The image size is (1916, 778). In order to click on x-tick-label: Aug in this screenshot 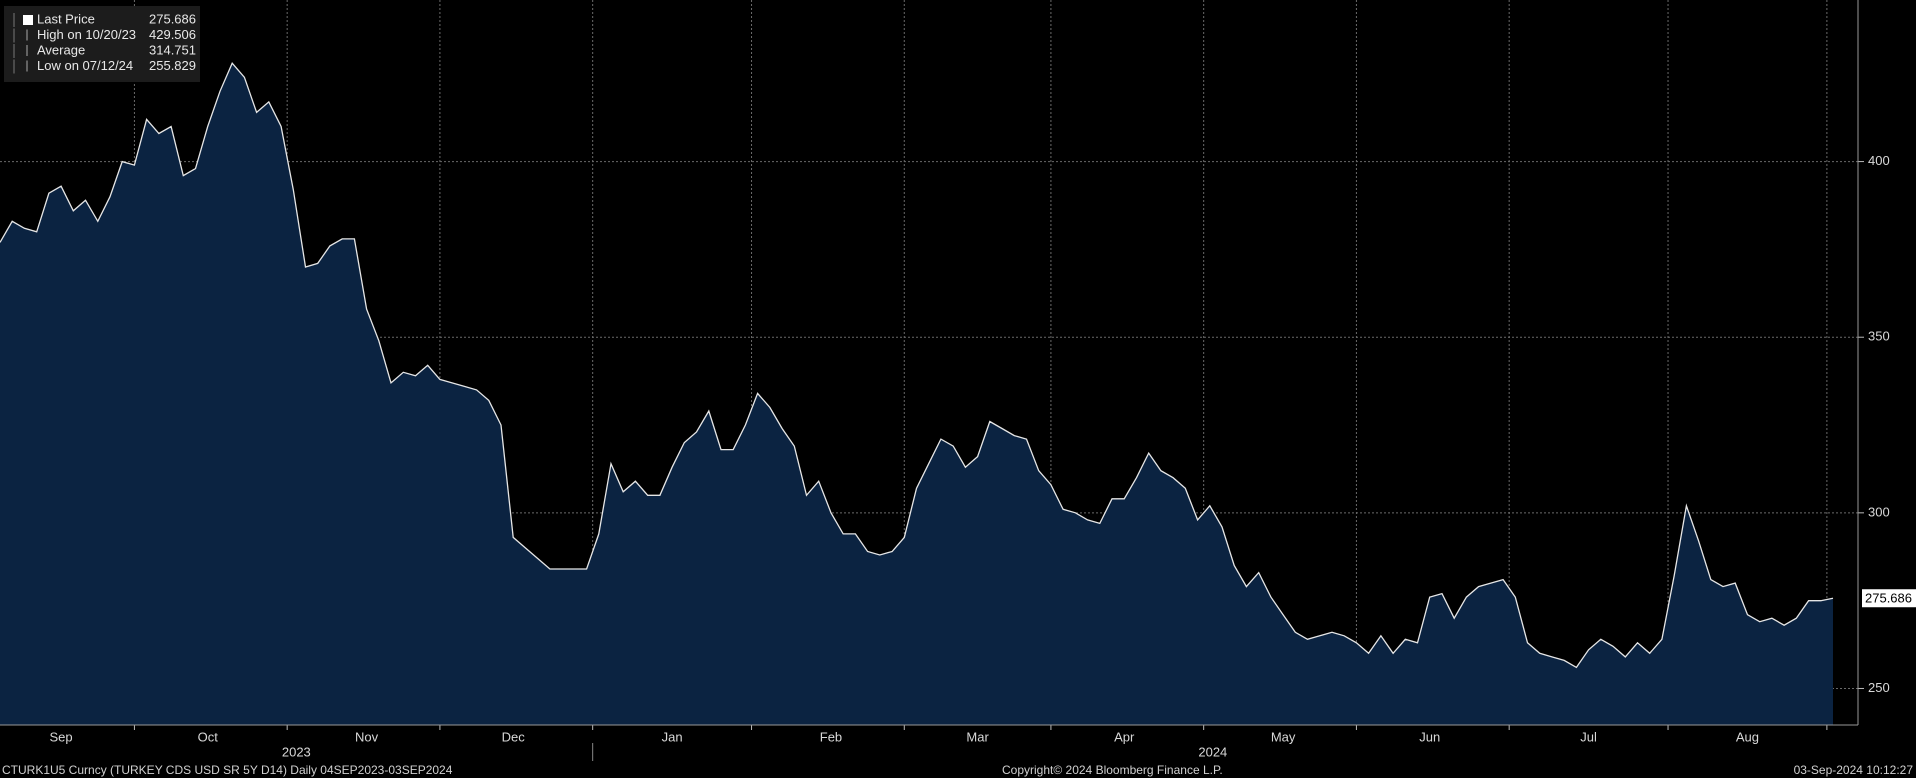, I will do `click(1747, 736)`.